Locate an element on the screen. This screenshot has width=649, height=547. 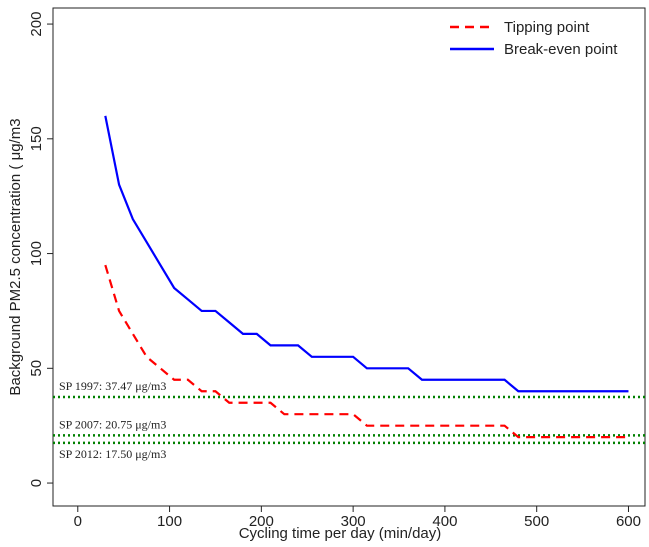
y-tick-label: 0 is located at coordinates (36, 483).